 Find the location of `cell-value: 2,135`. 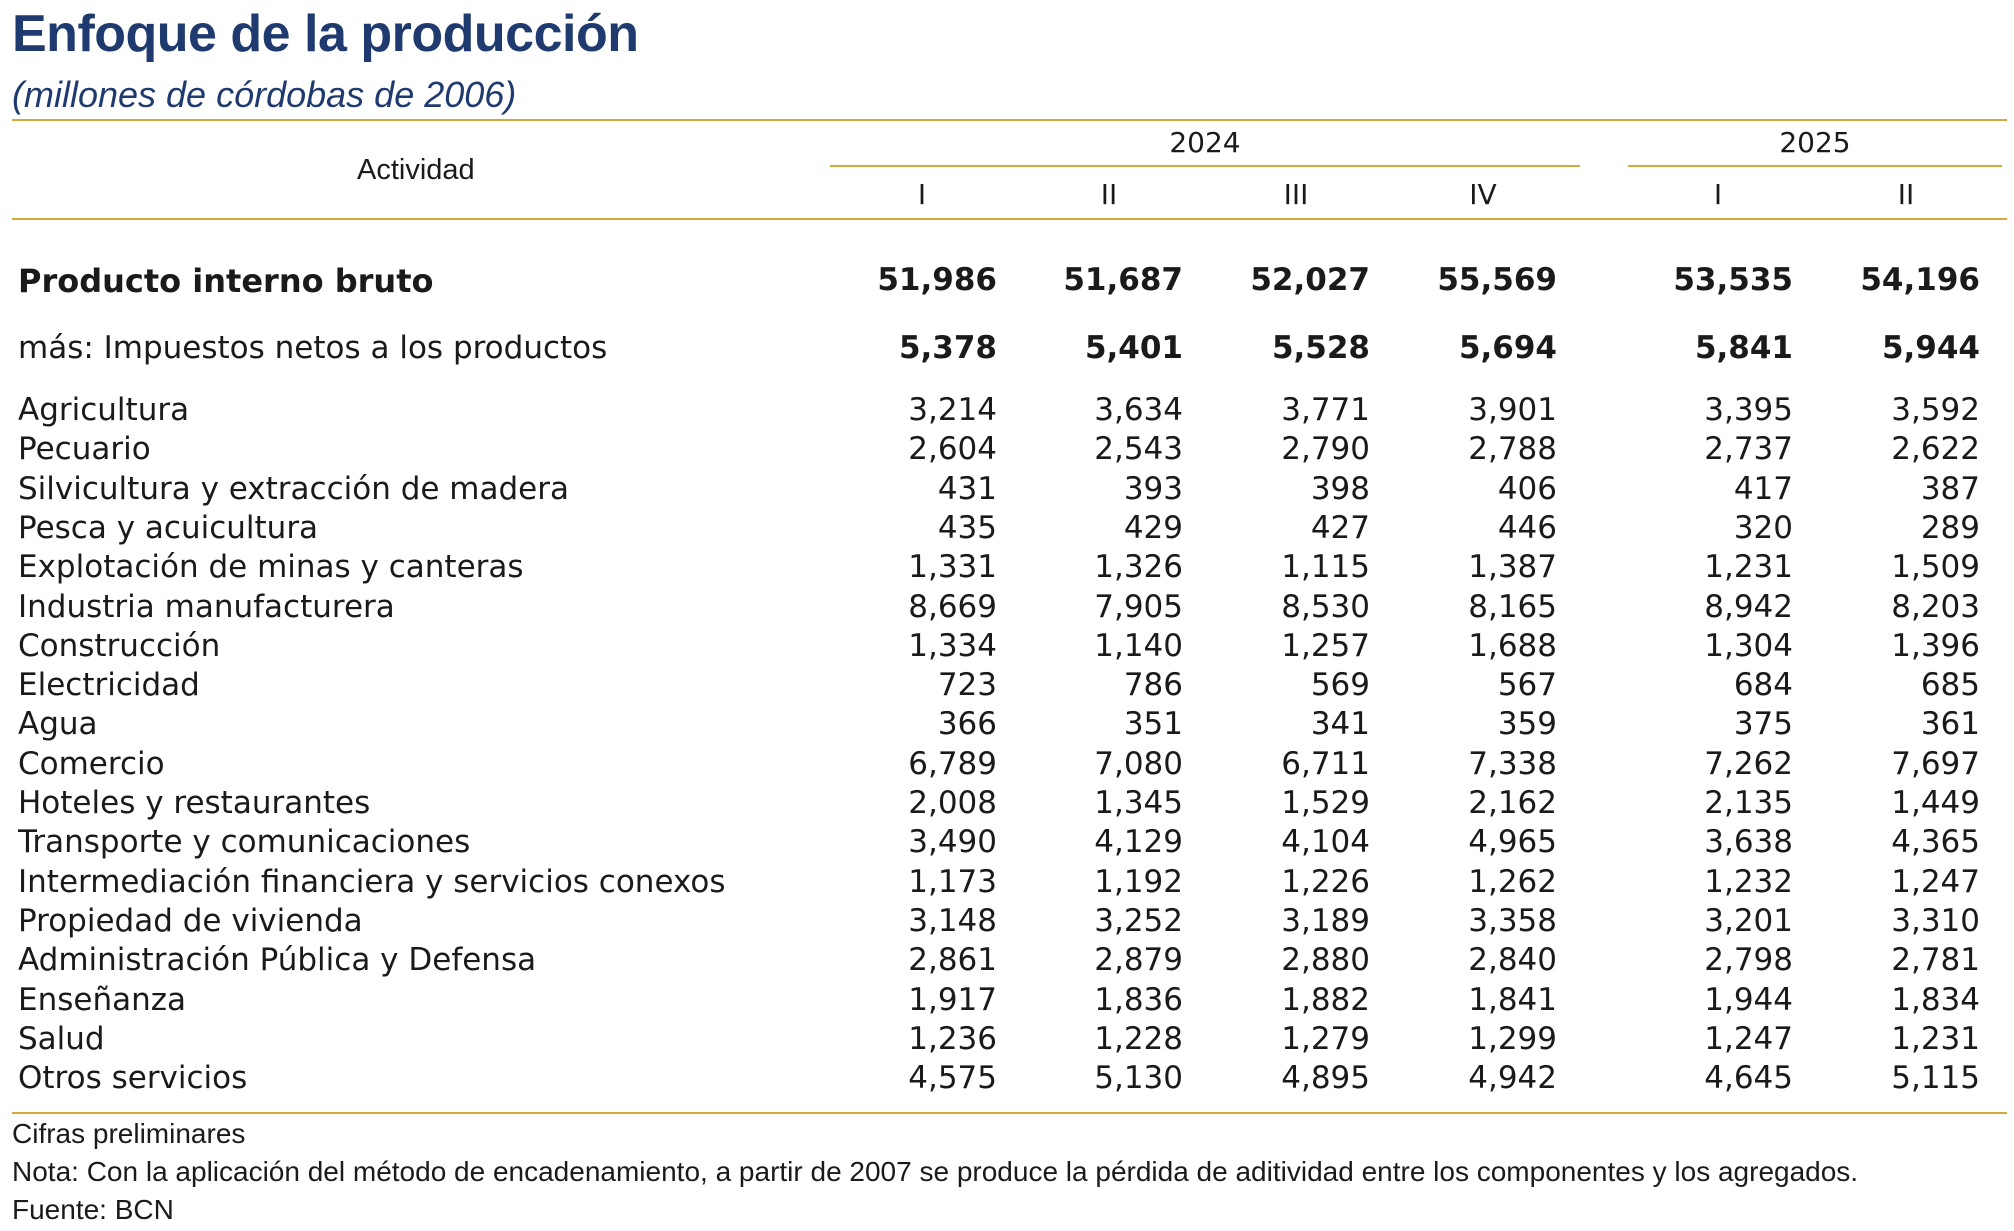

cell-value: 2,135 is located at coordinates (1748, 803).